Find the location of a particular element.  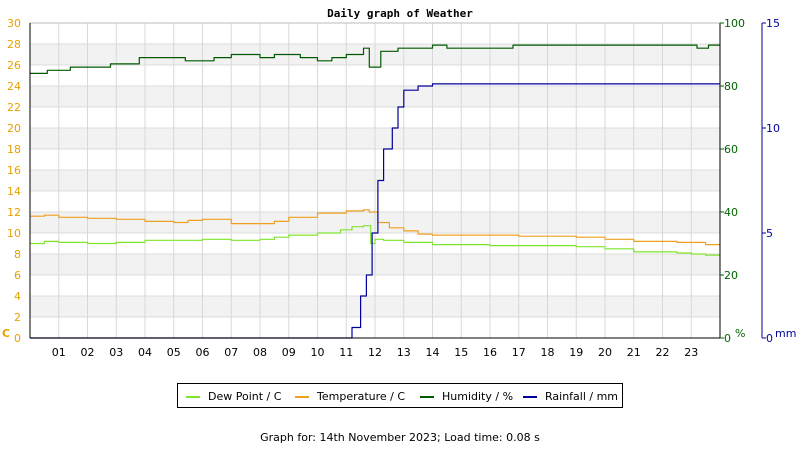

x-tick-label: 11 is located at coordinates (346, 352).